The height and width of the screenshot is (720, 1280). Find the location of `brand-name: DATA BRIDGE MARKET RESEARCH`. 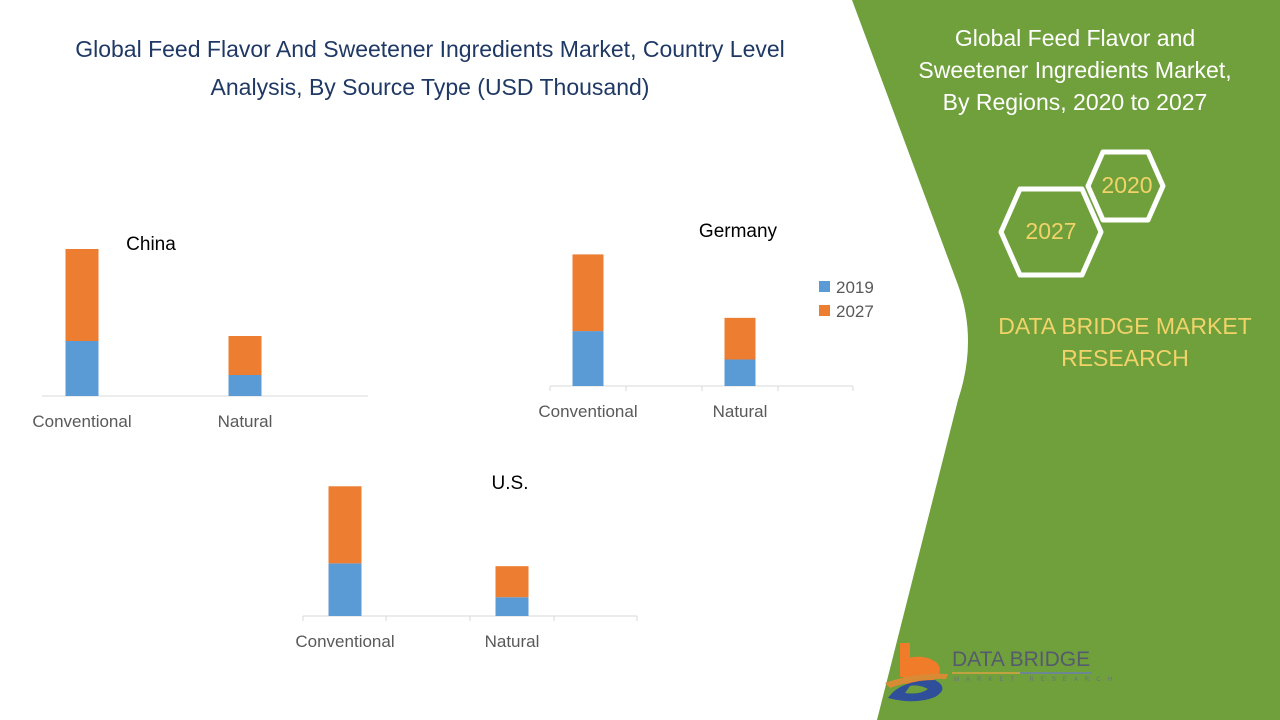

brand-name: DATA BRIDGE MARKET RESEARCH is located at coordinates (1125, 342).